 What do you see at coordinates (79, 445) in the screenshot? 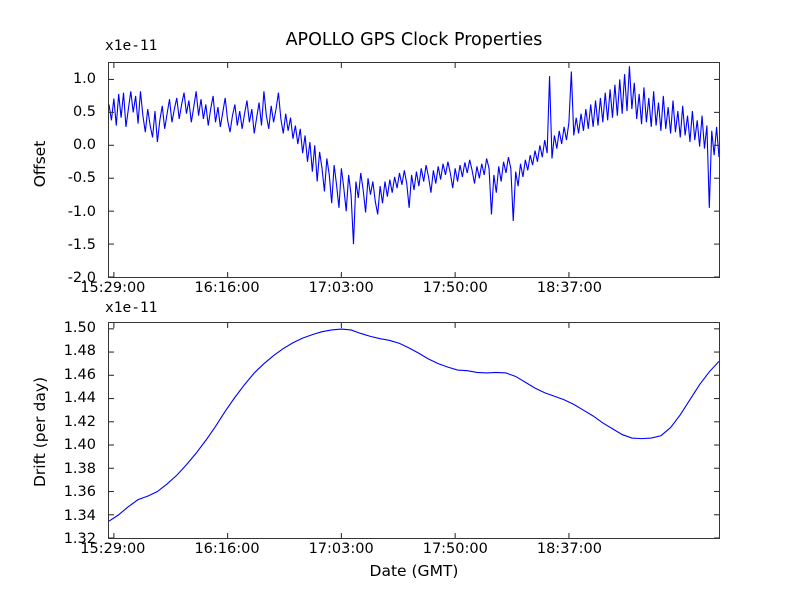
I see `y-tick-label: 1.40` at bounding box center [79, 445].